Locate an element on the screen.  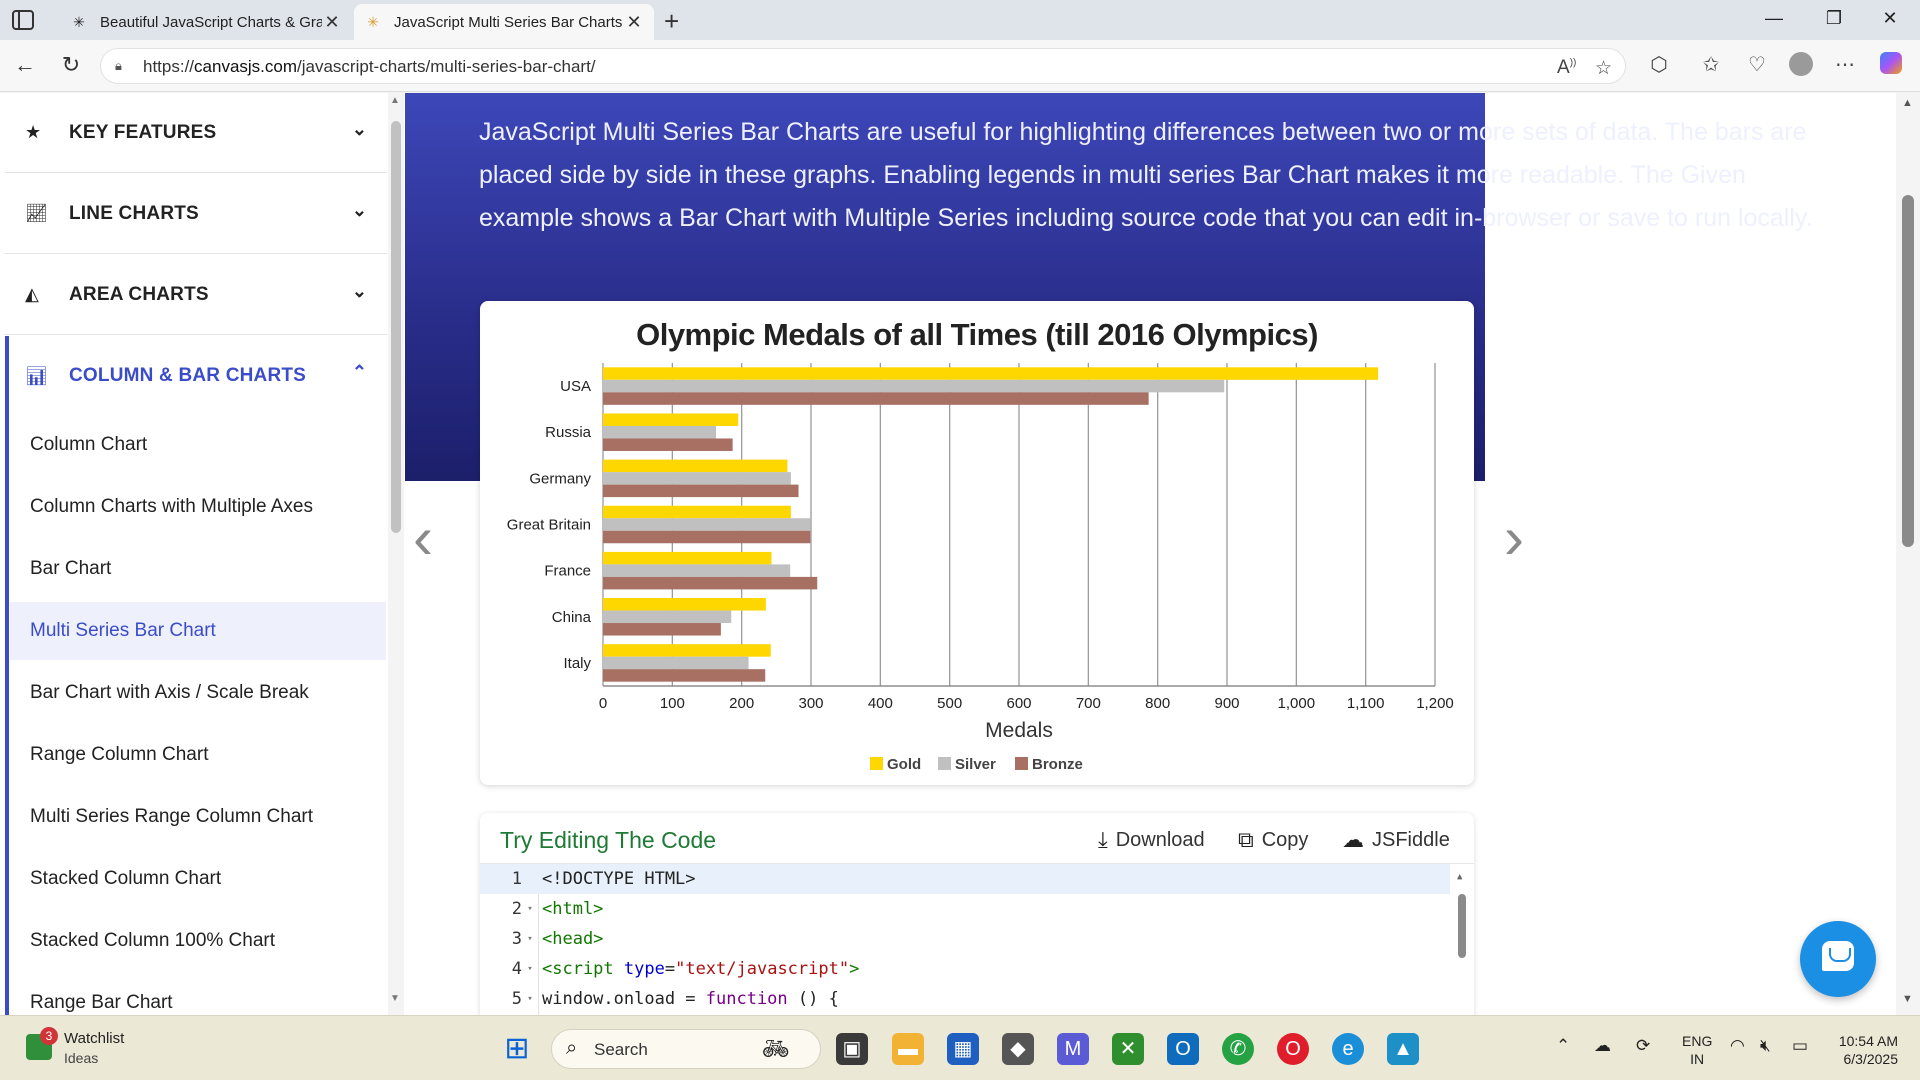
sidebar-scrollbar: ▲ ▼ is located at coordinates (396, 554).